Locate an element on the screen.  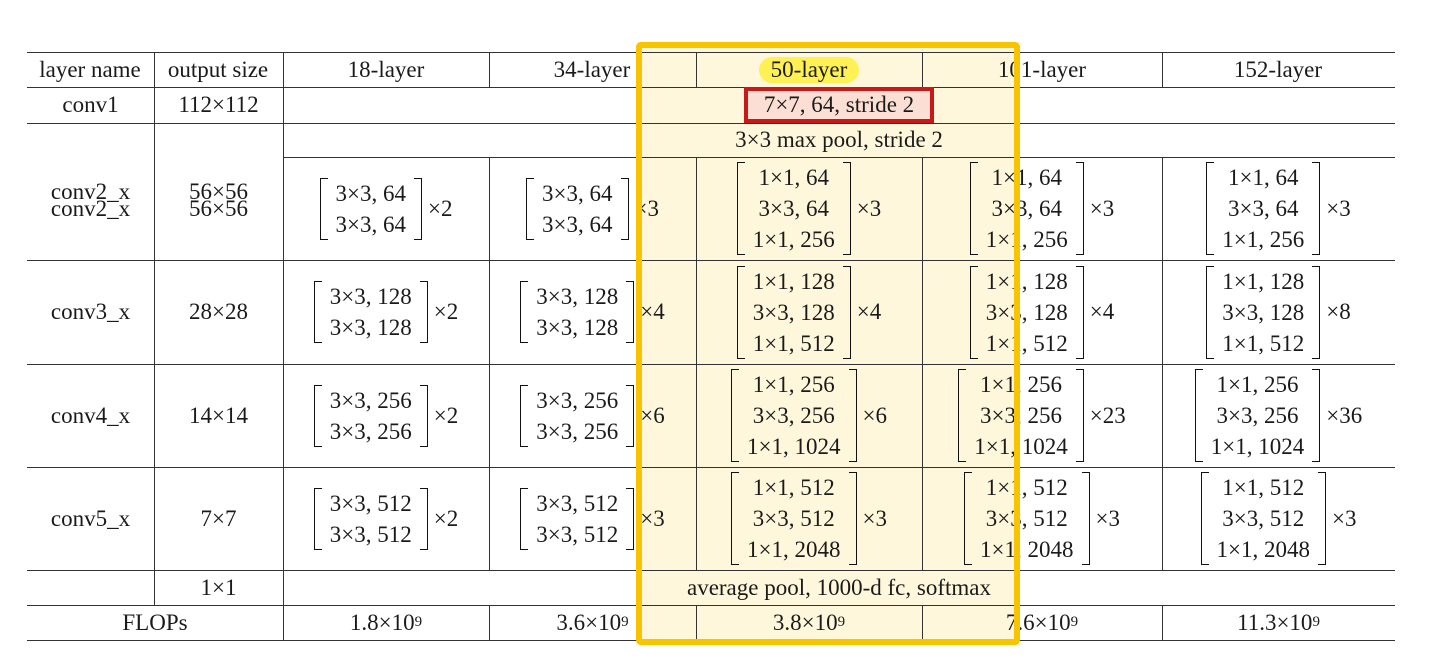
block-spec: 1×1, 128 3×3, 128 1×1, 512 ×4 is located at coordinates (809, 312).